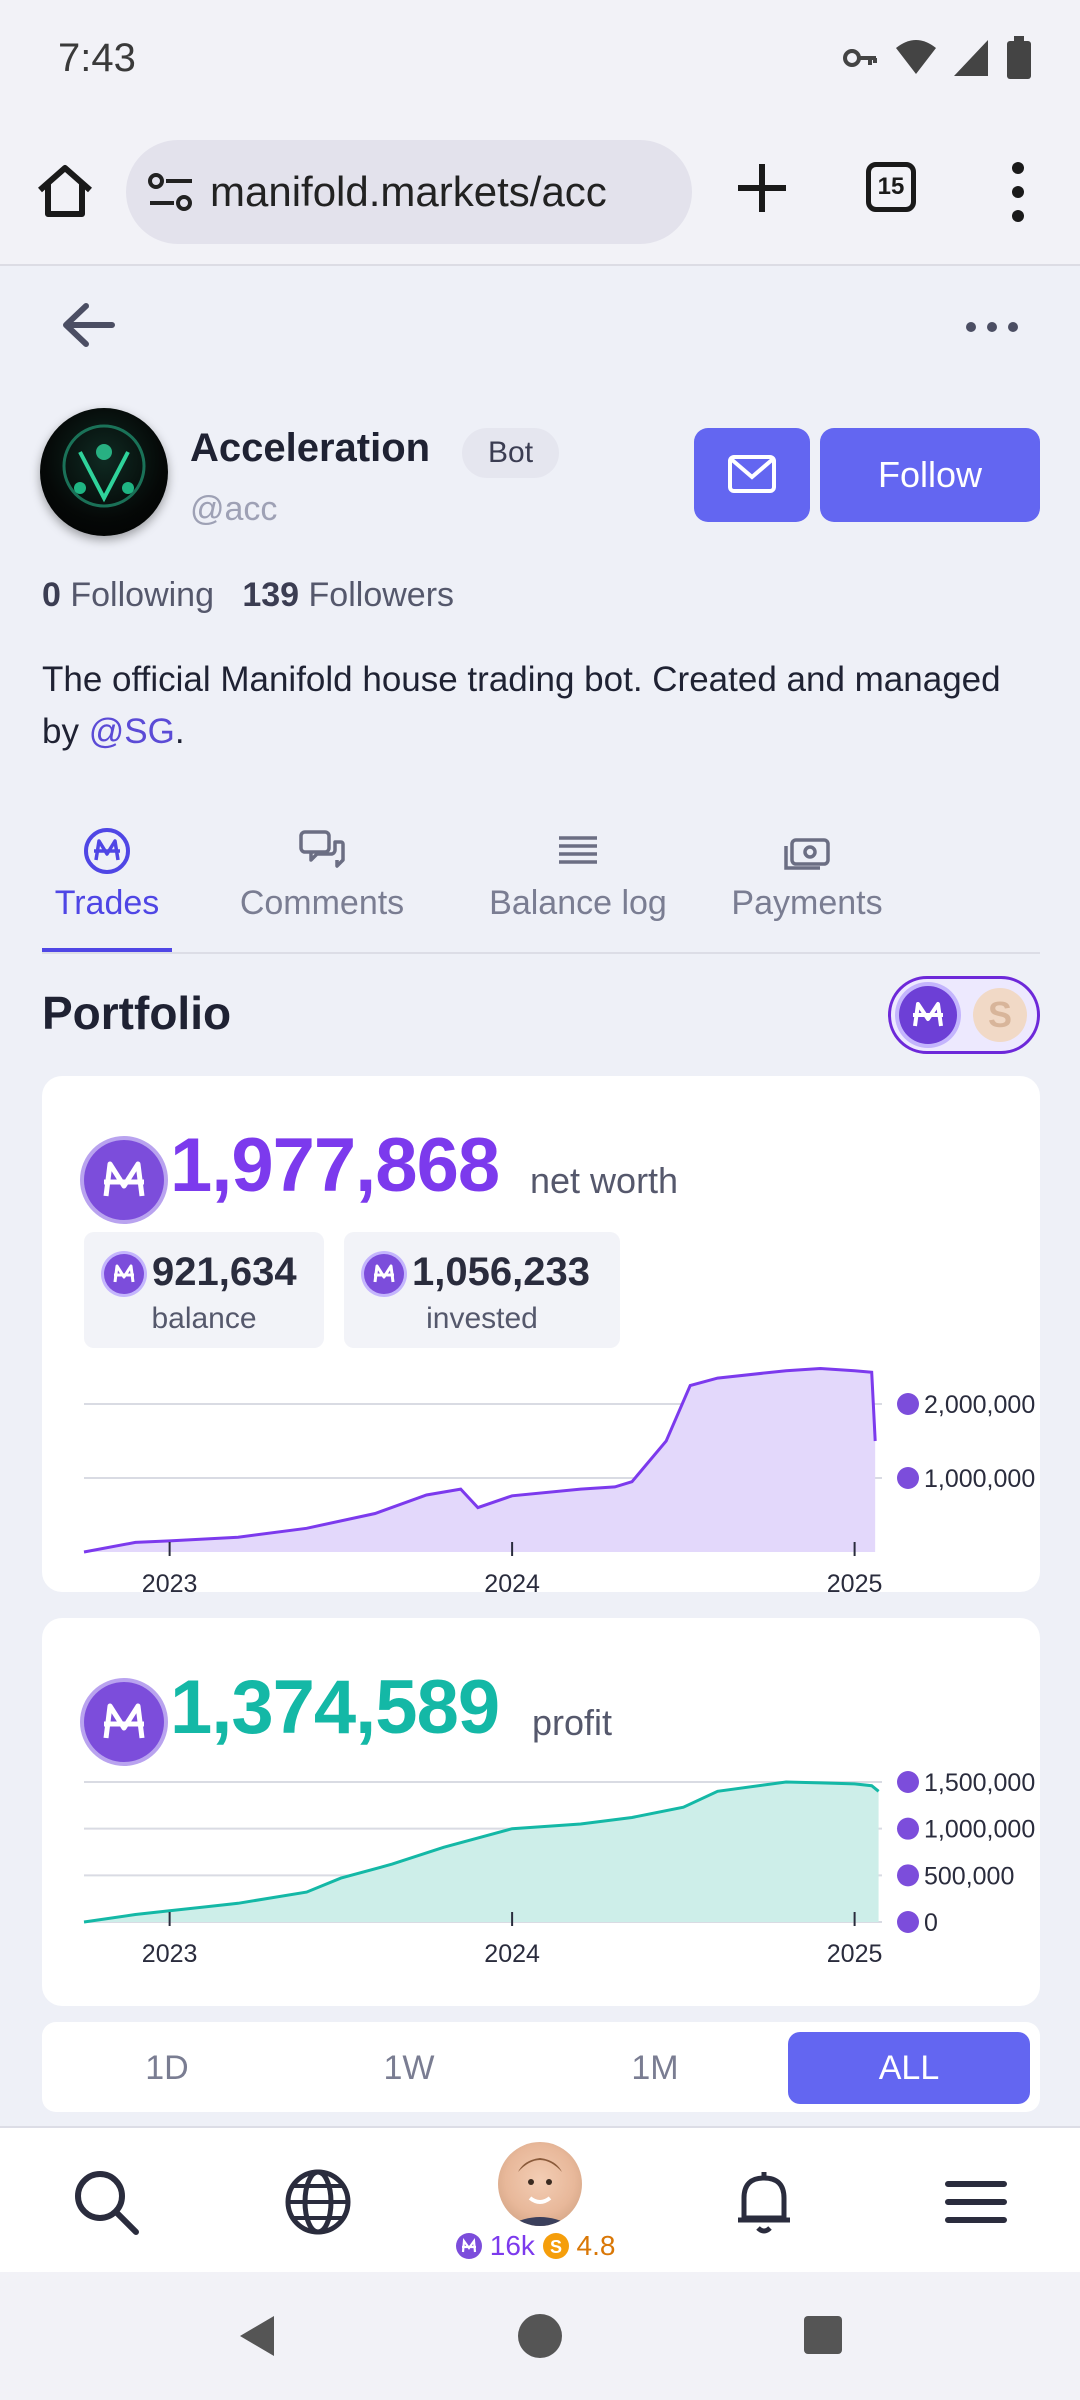  I want to click on tab-label: Balance log, so click(578, 903).